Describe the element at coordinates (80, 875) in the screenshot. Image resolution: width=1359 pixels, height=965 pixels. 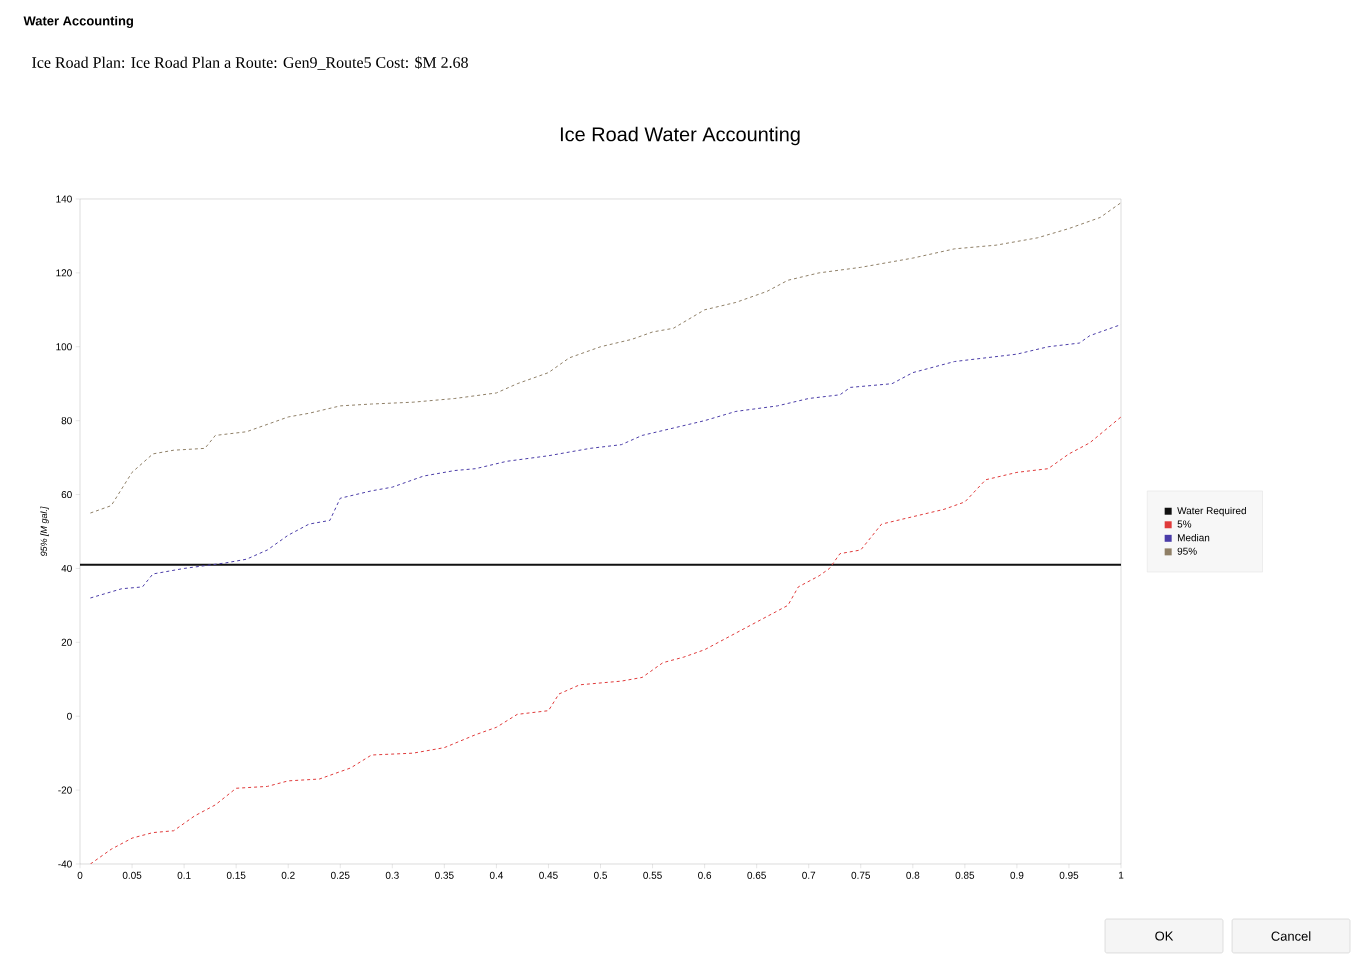
I see `x-tick-label: 0` at that location.